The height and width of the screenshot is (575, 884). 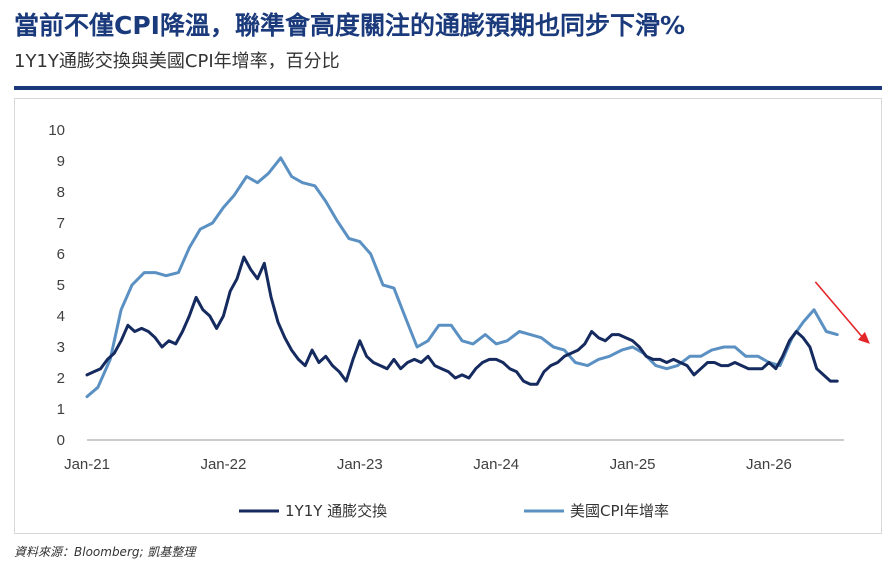 I want to click on y-tick-label: 3, so click(x=61, y=347).